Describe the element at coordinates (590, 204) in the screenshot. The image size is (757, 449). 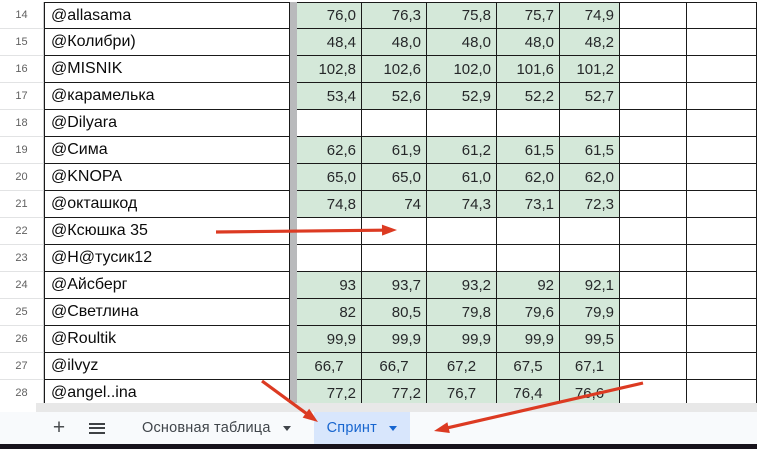
I see `cell: 72,3` at that location.